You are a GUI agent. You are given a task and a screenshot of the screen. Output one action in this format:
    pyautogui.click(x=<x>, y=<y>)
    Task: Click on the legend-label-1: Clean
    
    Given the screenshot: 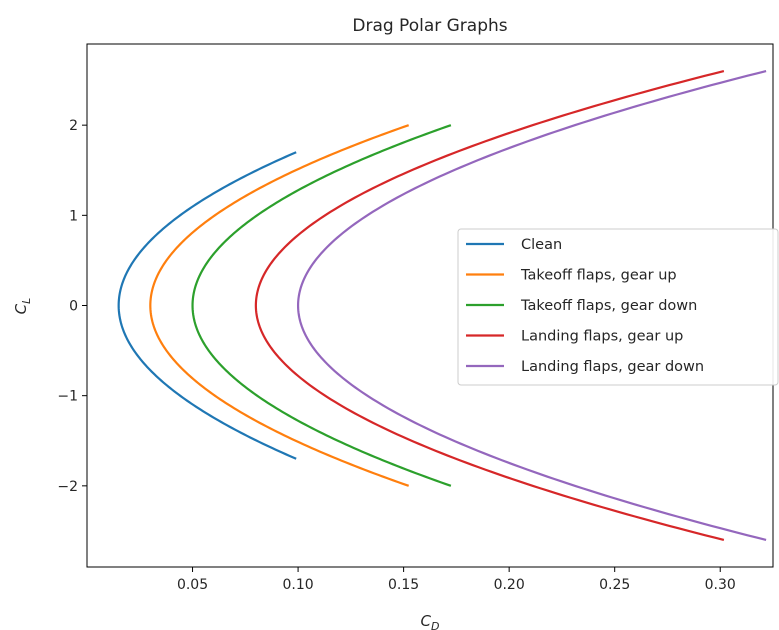 What is the action you would take?
    pyautogui.click(x=541, y=245)
    